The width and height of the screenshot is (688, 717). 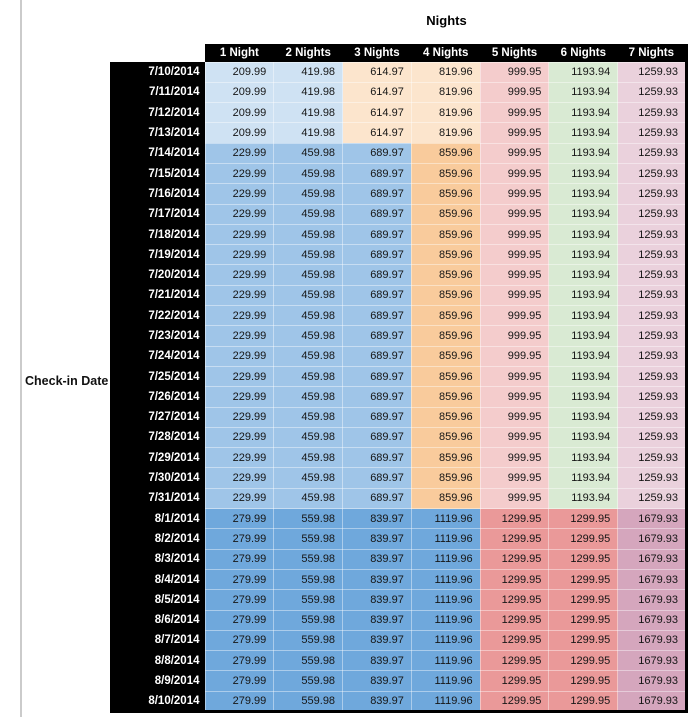 What do you see at coordinates (308, 92) in the screenshot?
I see `price-cell: 419.98` at bounding box center [308, 92].